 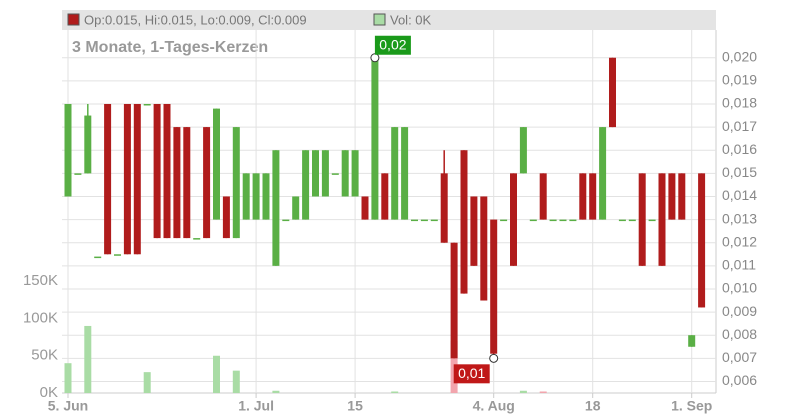 I want to click on x-tick-label: 15, so click(x=355, y=406).